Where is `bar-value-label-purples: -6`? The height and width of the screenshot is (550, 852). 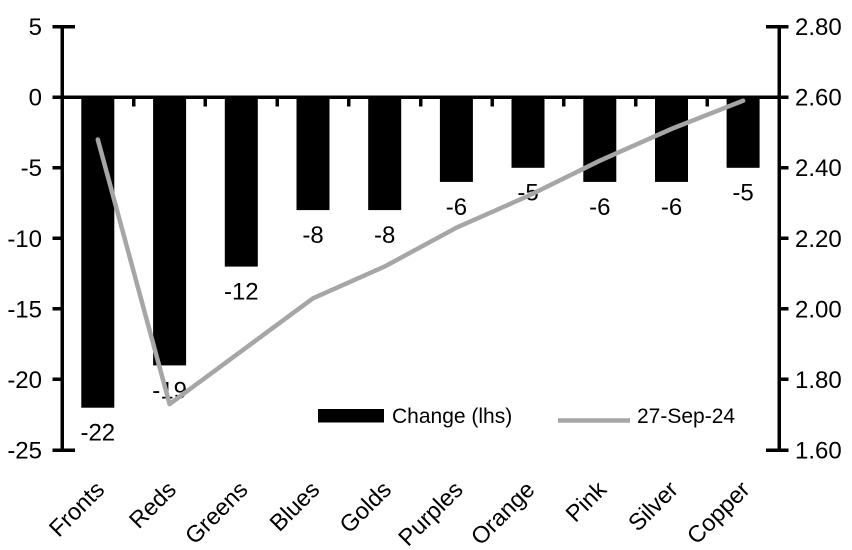
bar-value-label-purples: -6 is located at coordinates (456, 207).